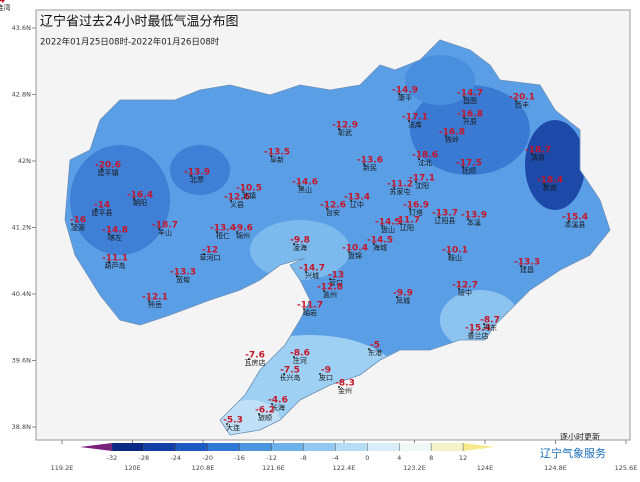 This screenshot has height=482, width=640. I want to click on station-name: 草河口, so click(210, 257).